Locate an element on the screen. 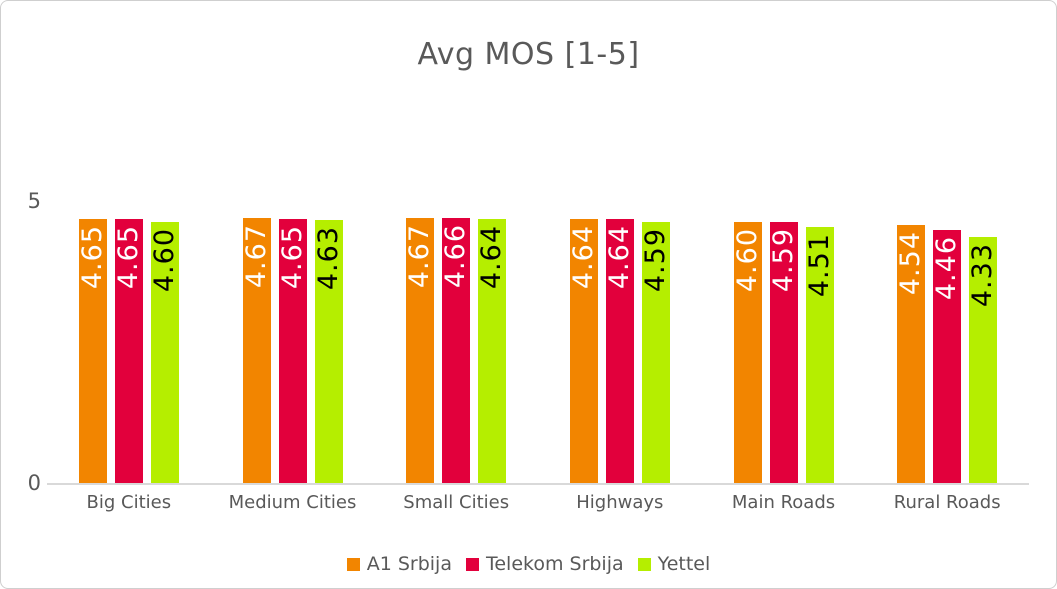 Image resolution: width=1057 pixels, height=589 pixels. bar-group-highways: 4.64 4.64 4.59 is located at coordinates (620, 342).